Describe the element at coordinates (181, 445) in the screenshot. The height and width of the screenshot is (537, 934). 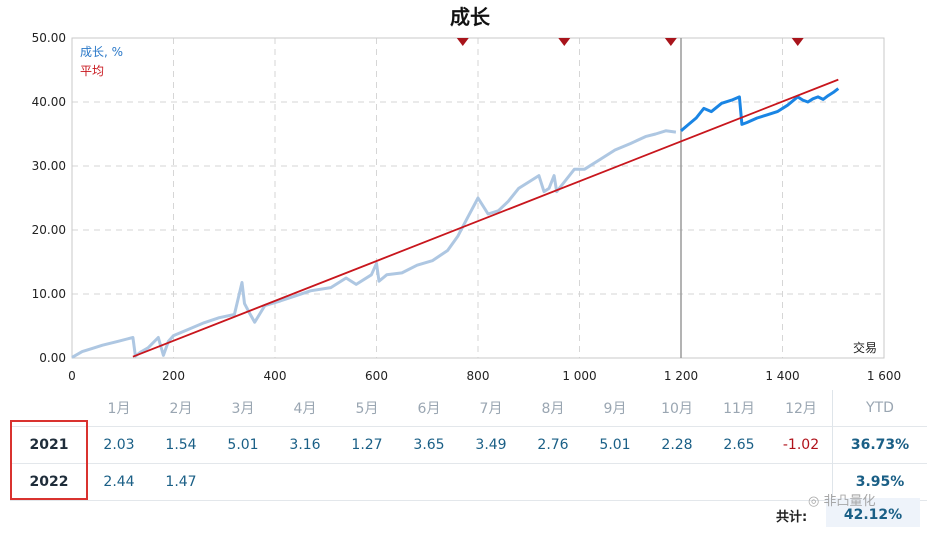
I see `month-value: 1.54` at that location.